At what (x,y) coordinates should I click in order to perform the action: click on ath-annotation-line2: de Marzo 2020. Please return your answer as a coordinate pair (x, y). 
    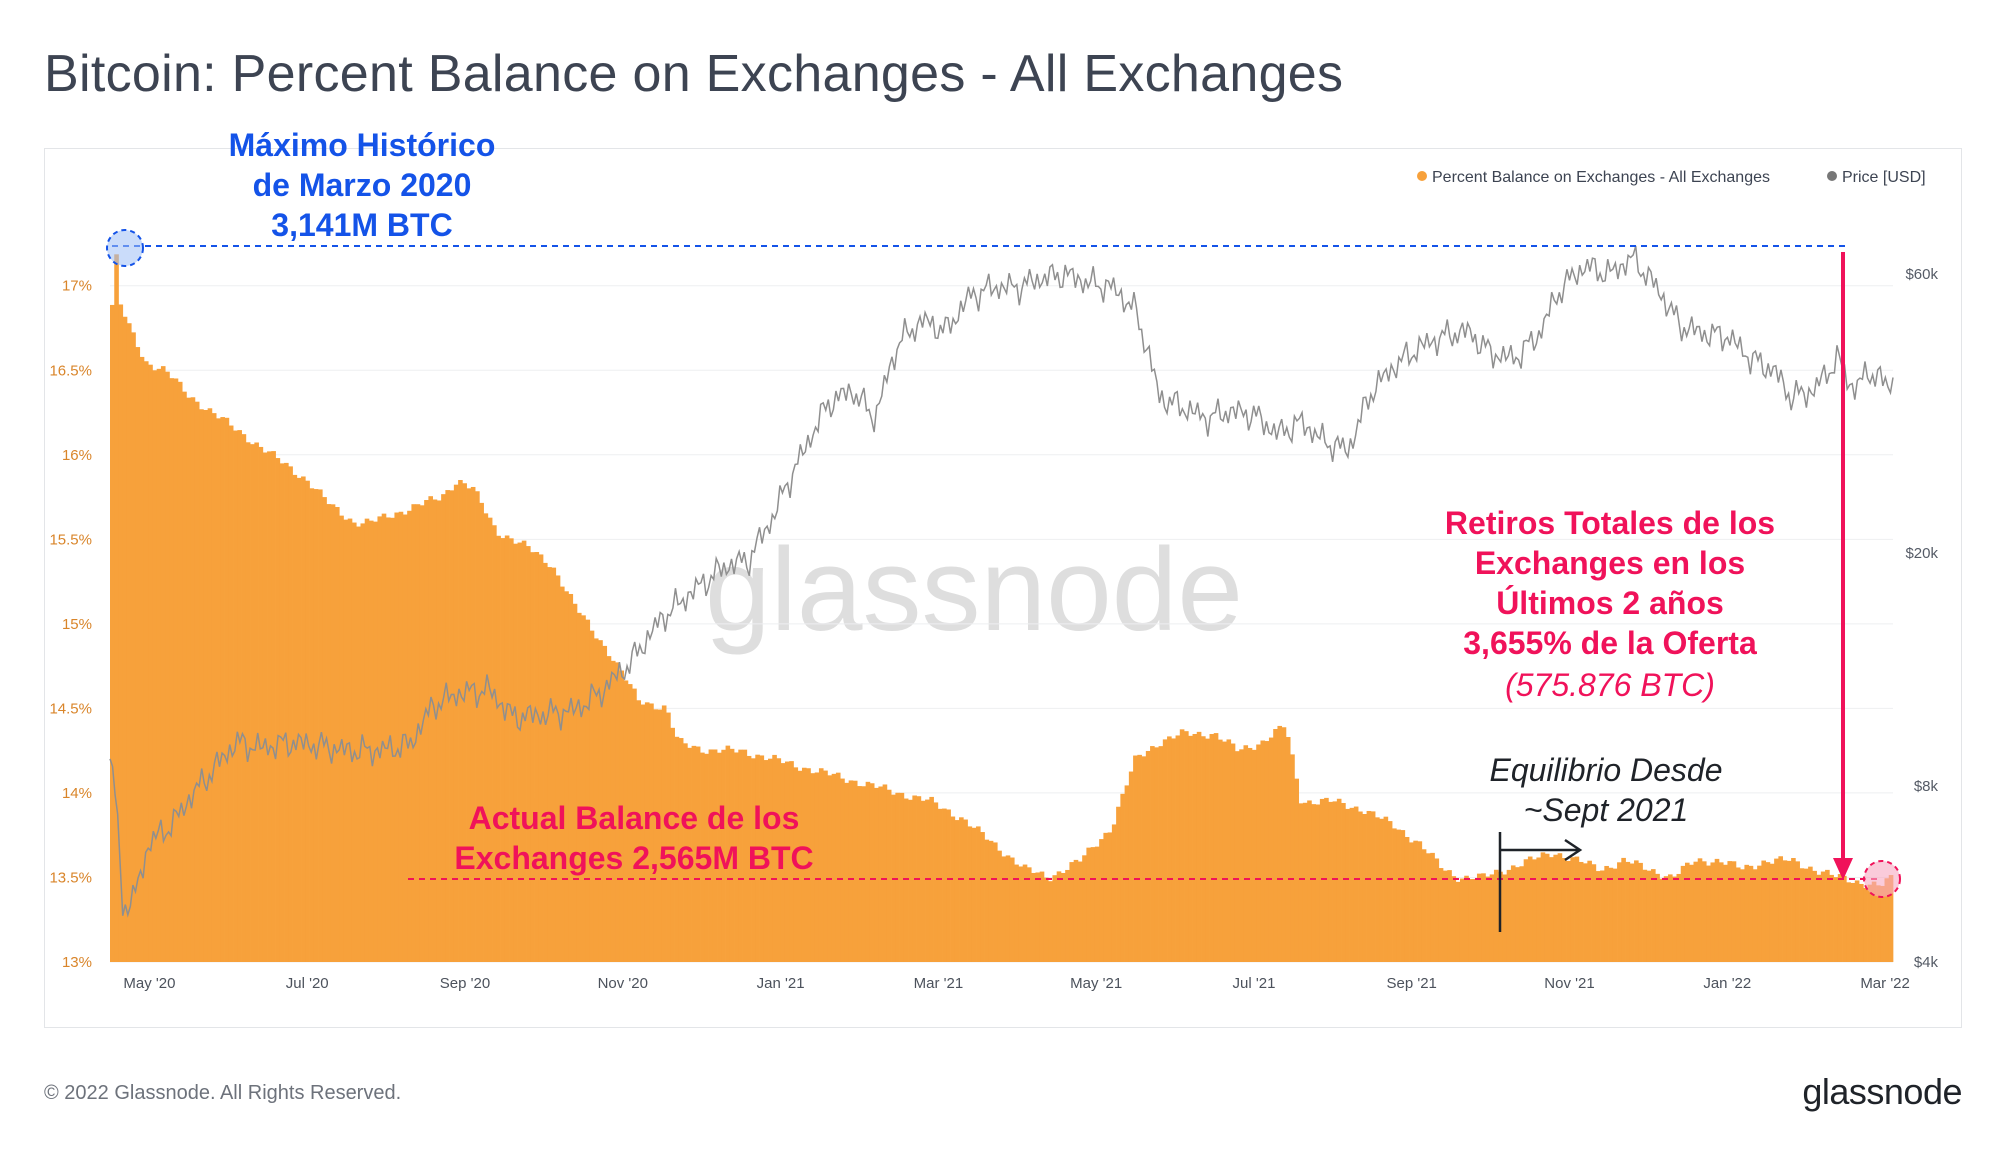
    Looking at the image, I should click on (362, 185).